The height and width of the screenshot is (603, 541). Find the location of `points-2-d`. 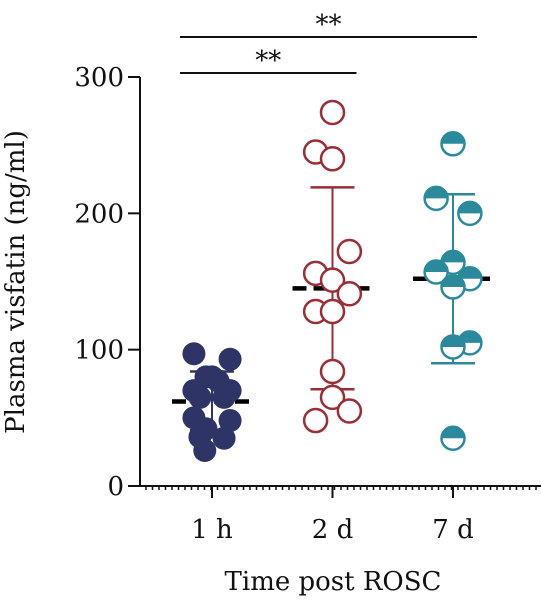

points-2-d is located at coordinates (332, 266).